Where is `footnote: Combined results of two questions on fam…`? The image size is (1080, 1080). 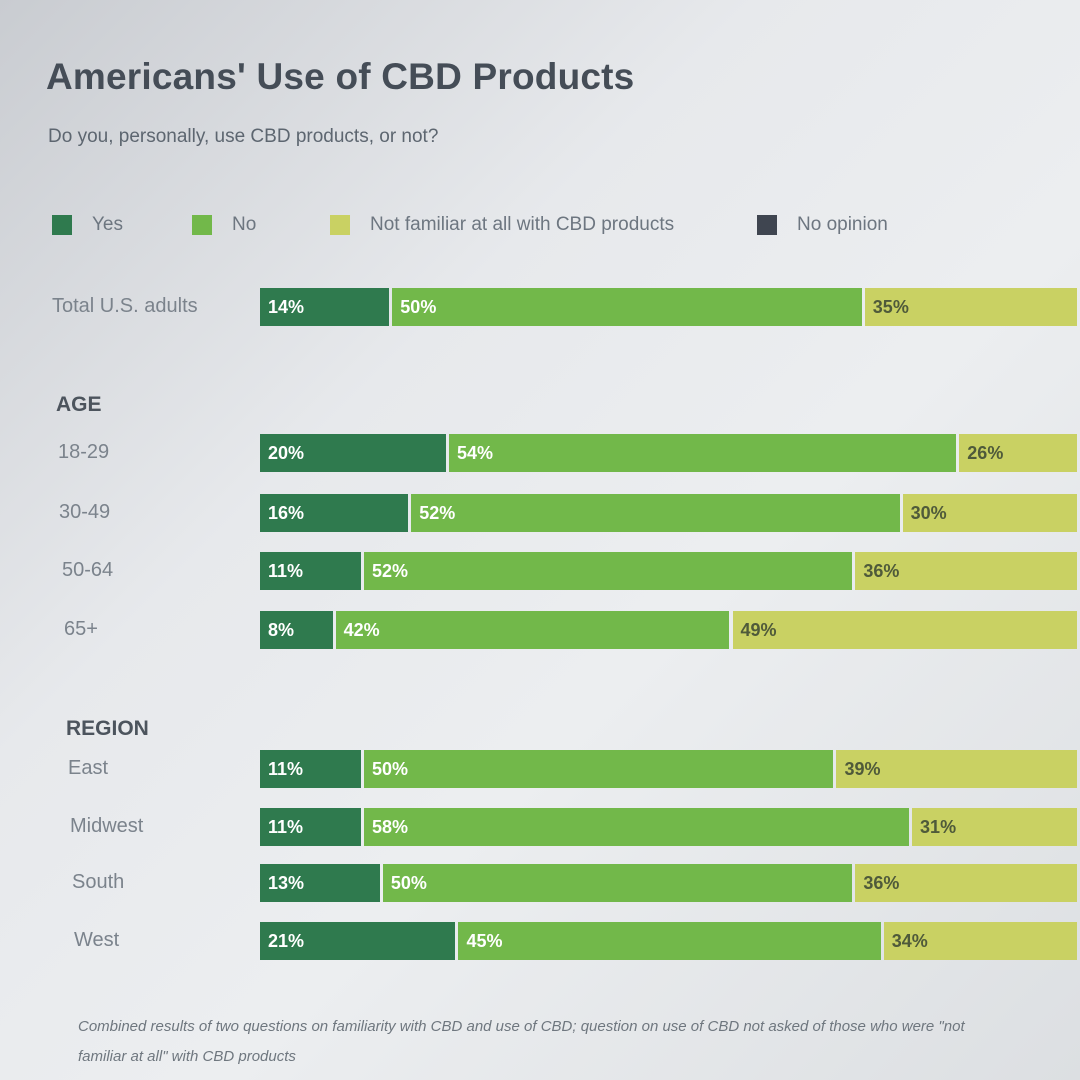
footnote: Combined results of two questions on fam… is located at coordinates (521, 1041).